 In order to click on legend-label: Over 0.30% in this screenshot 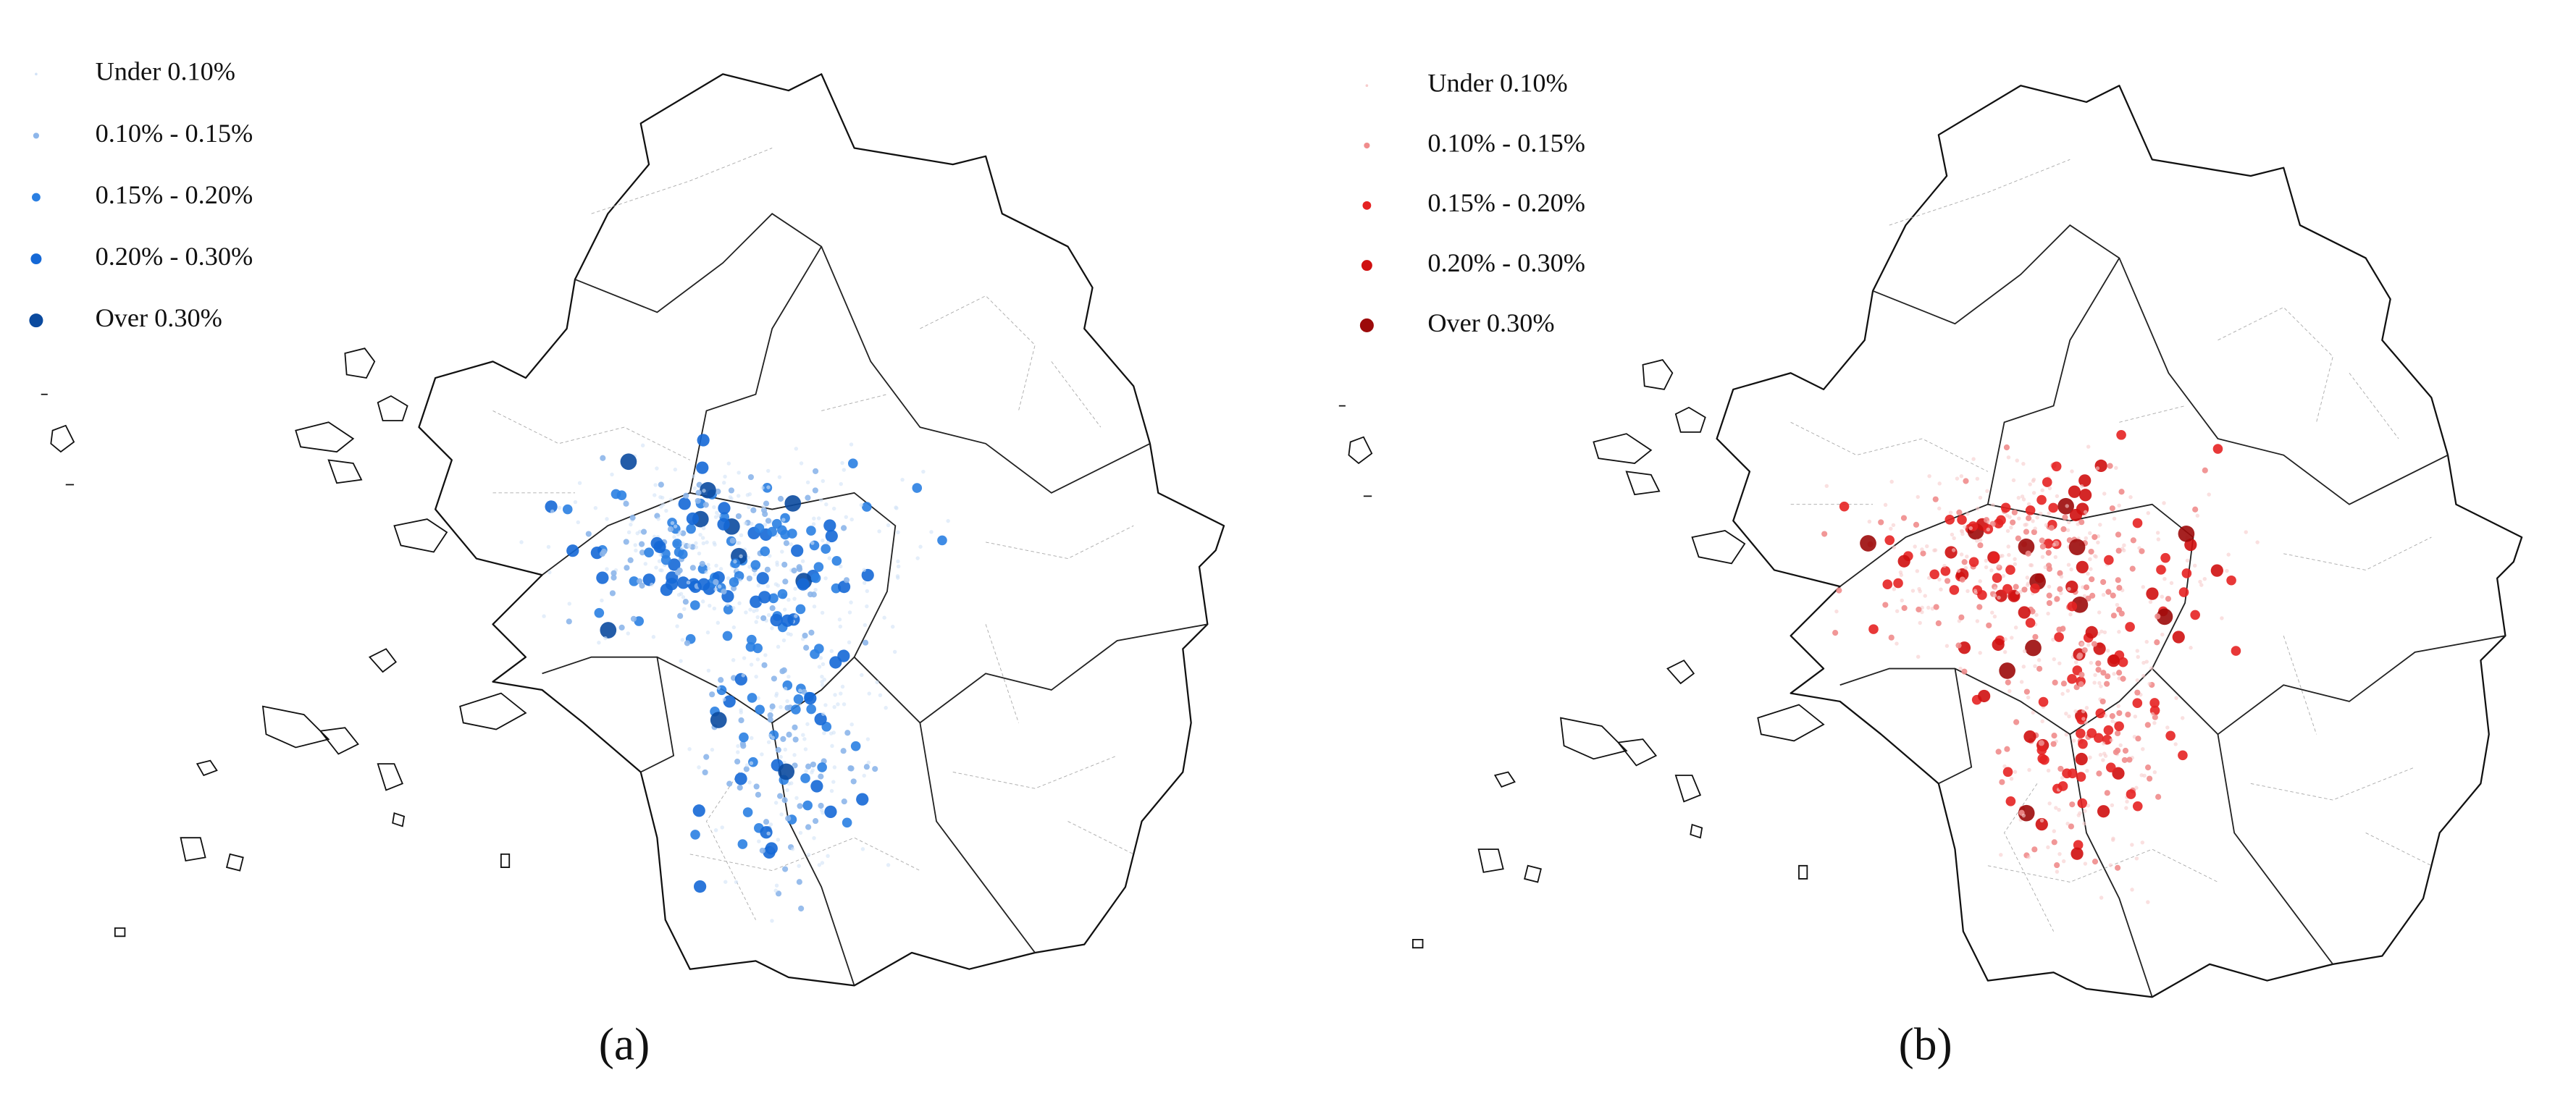, I will do `click(159, 318)`.